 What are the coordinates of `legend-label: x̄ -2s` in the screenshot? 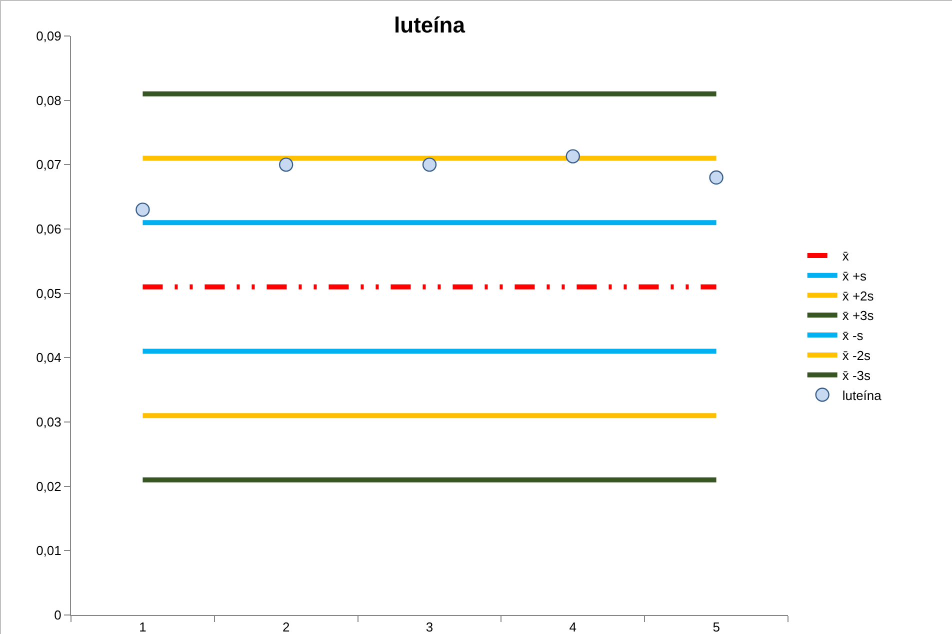 It's located at (857, 356).